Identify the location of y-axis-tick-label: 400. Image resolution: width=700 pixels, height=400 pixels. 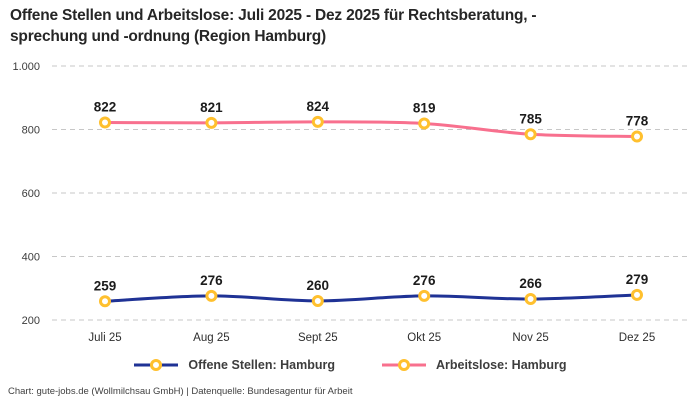
(31, 258).